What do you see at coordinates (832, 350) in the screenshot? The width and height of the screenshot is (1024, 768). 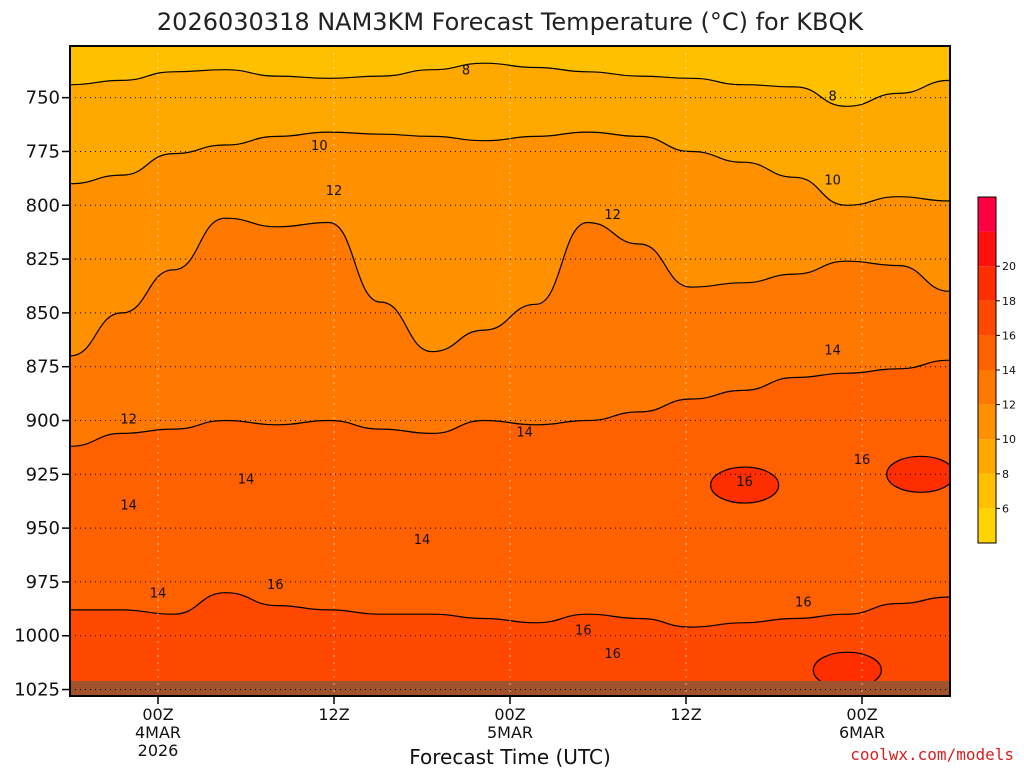 I see `contour-label-6: 14` at bounding box center [832, 350].